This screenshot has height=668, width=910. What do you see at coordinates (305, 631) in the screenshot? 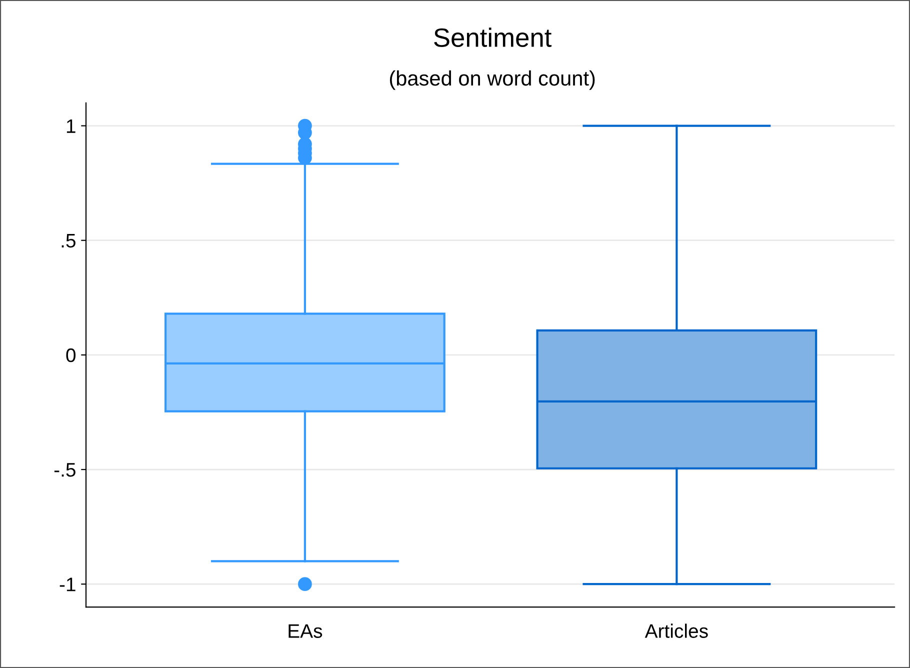
I see `x-tick-label: EAs` at bounding box center [305, 631].